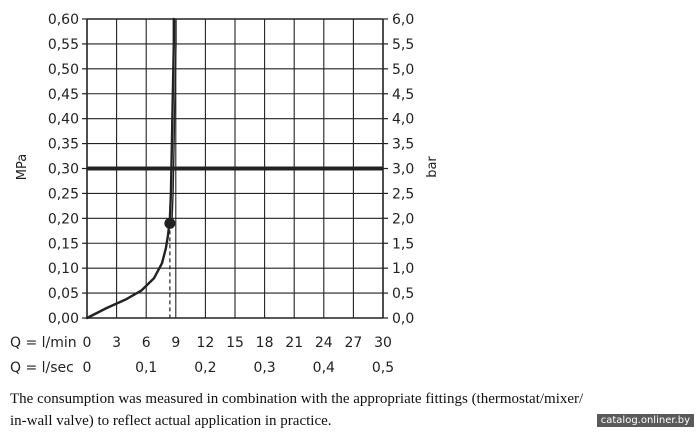  Describe the element at coordinates (63, 244) in the screenshot. I see `y-left-tick-label: 0,15` at that location.